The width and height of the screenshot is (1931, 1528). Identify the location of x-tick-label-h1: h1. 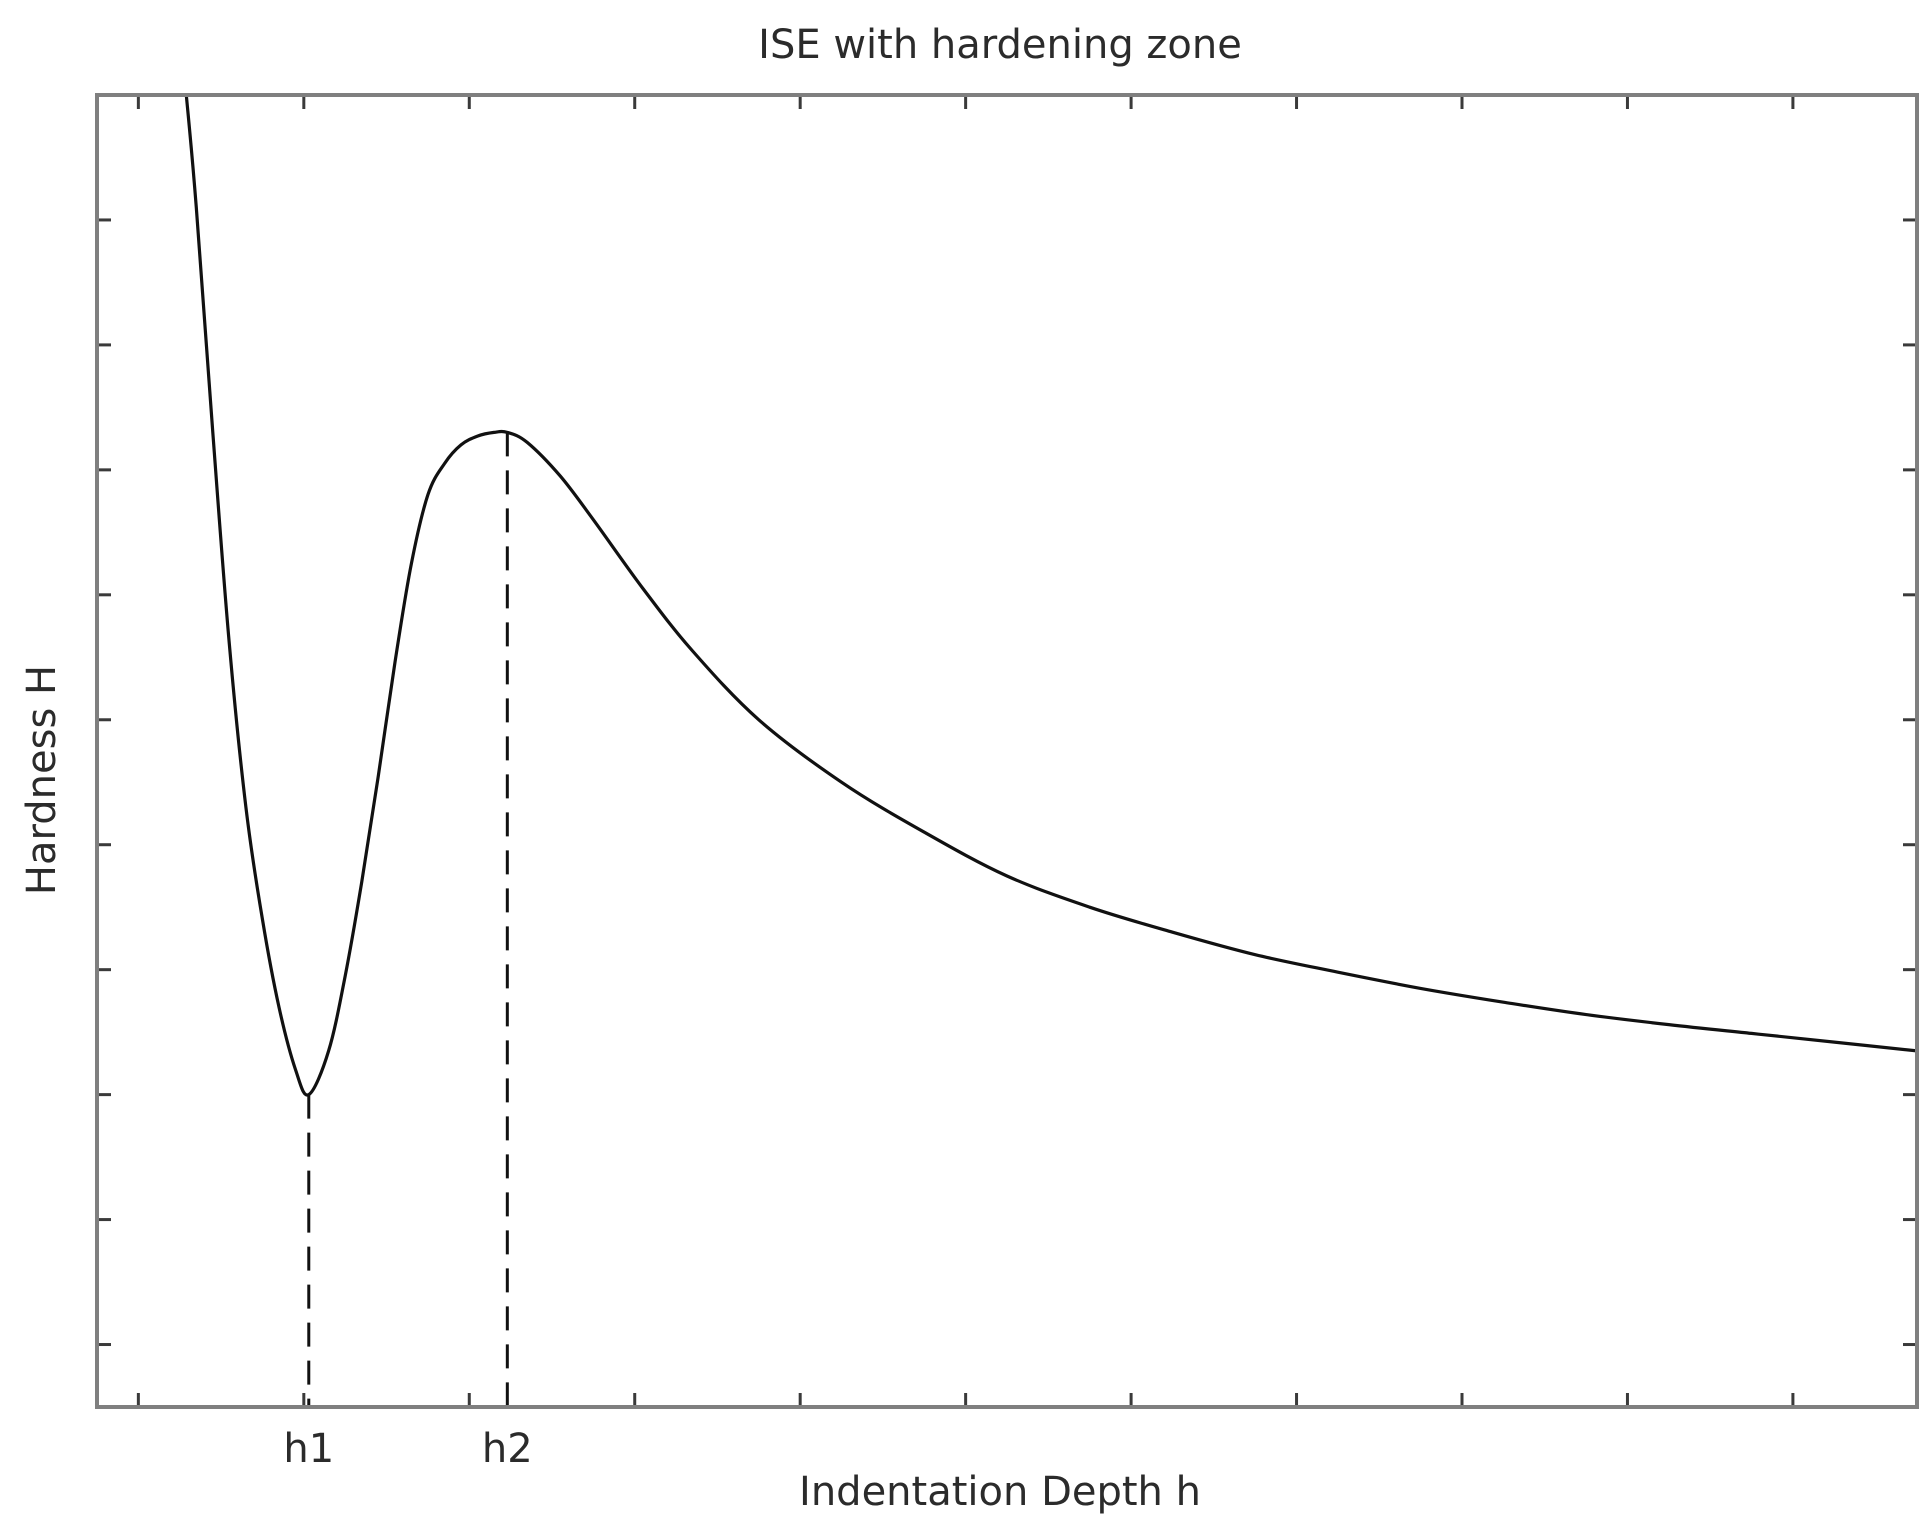
(308, 1449).